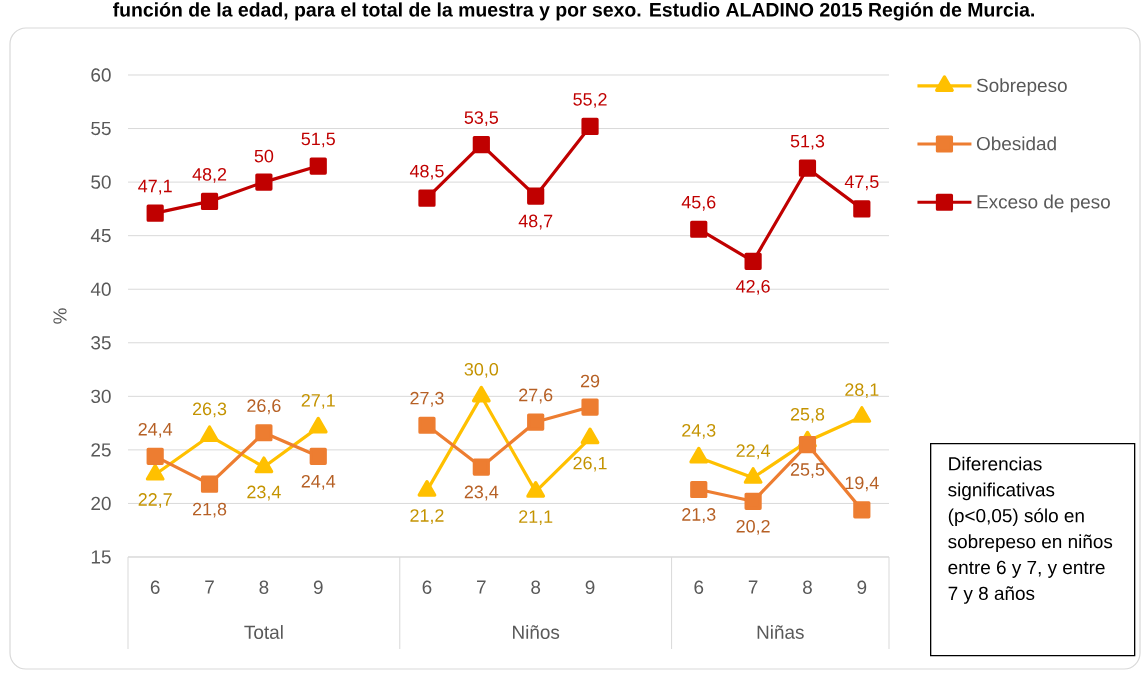  What do you see at coordinates (590, 100) in the screenshot?
I see `data-label: 55,2` at bounding box center [590, 100].